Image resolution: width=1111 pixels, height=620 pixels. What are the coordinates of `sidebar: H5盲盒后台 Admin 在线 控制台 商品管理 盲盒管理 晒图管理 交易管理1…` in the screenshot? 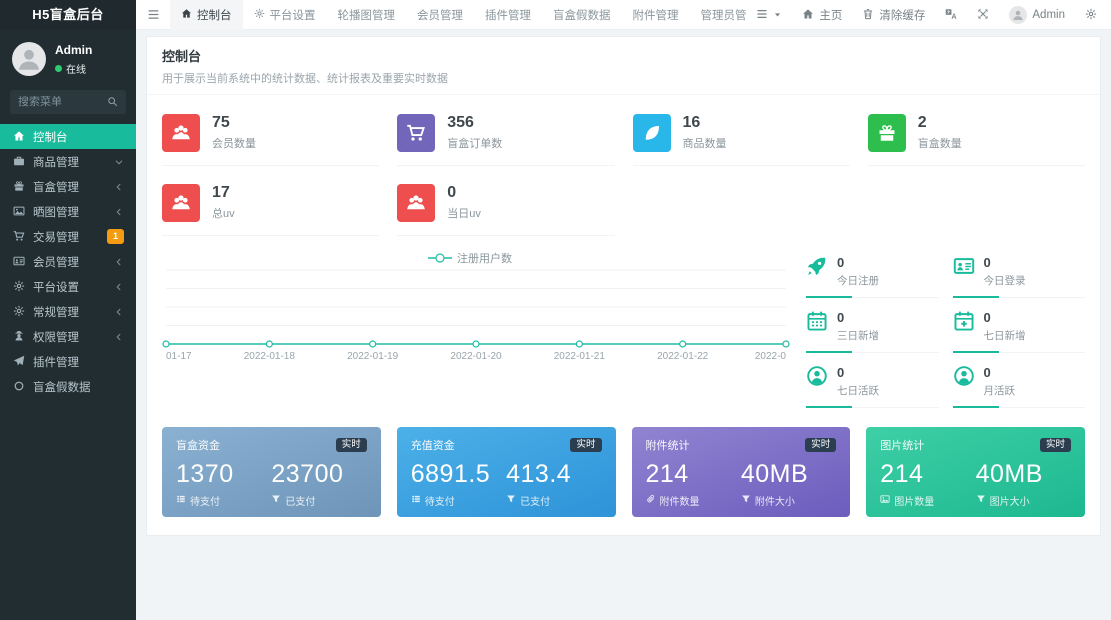 It's located at (68, 310).